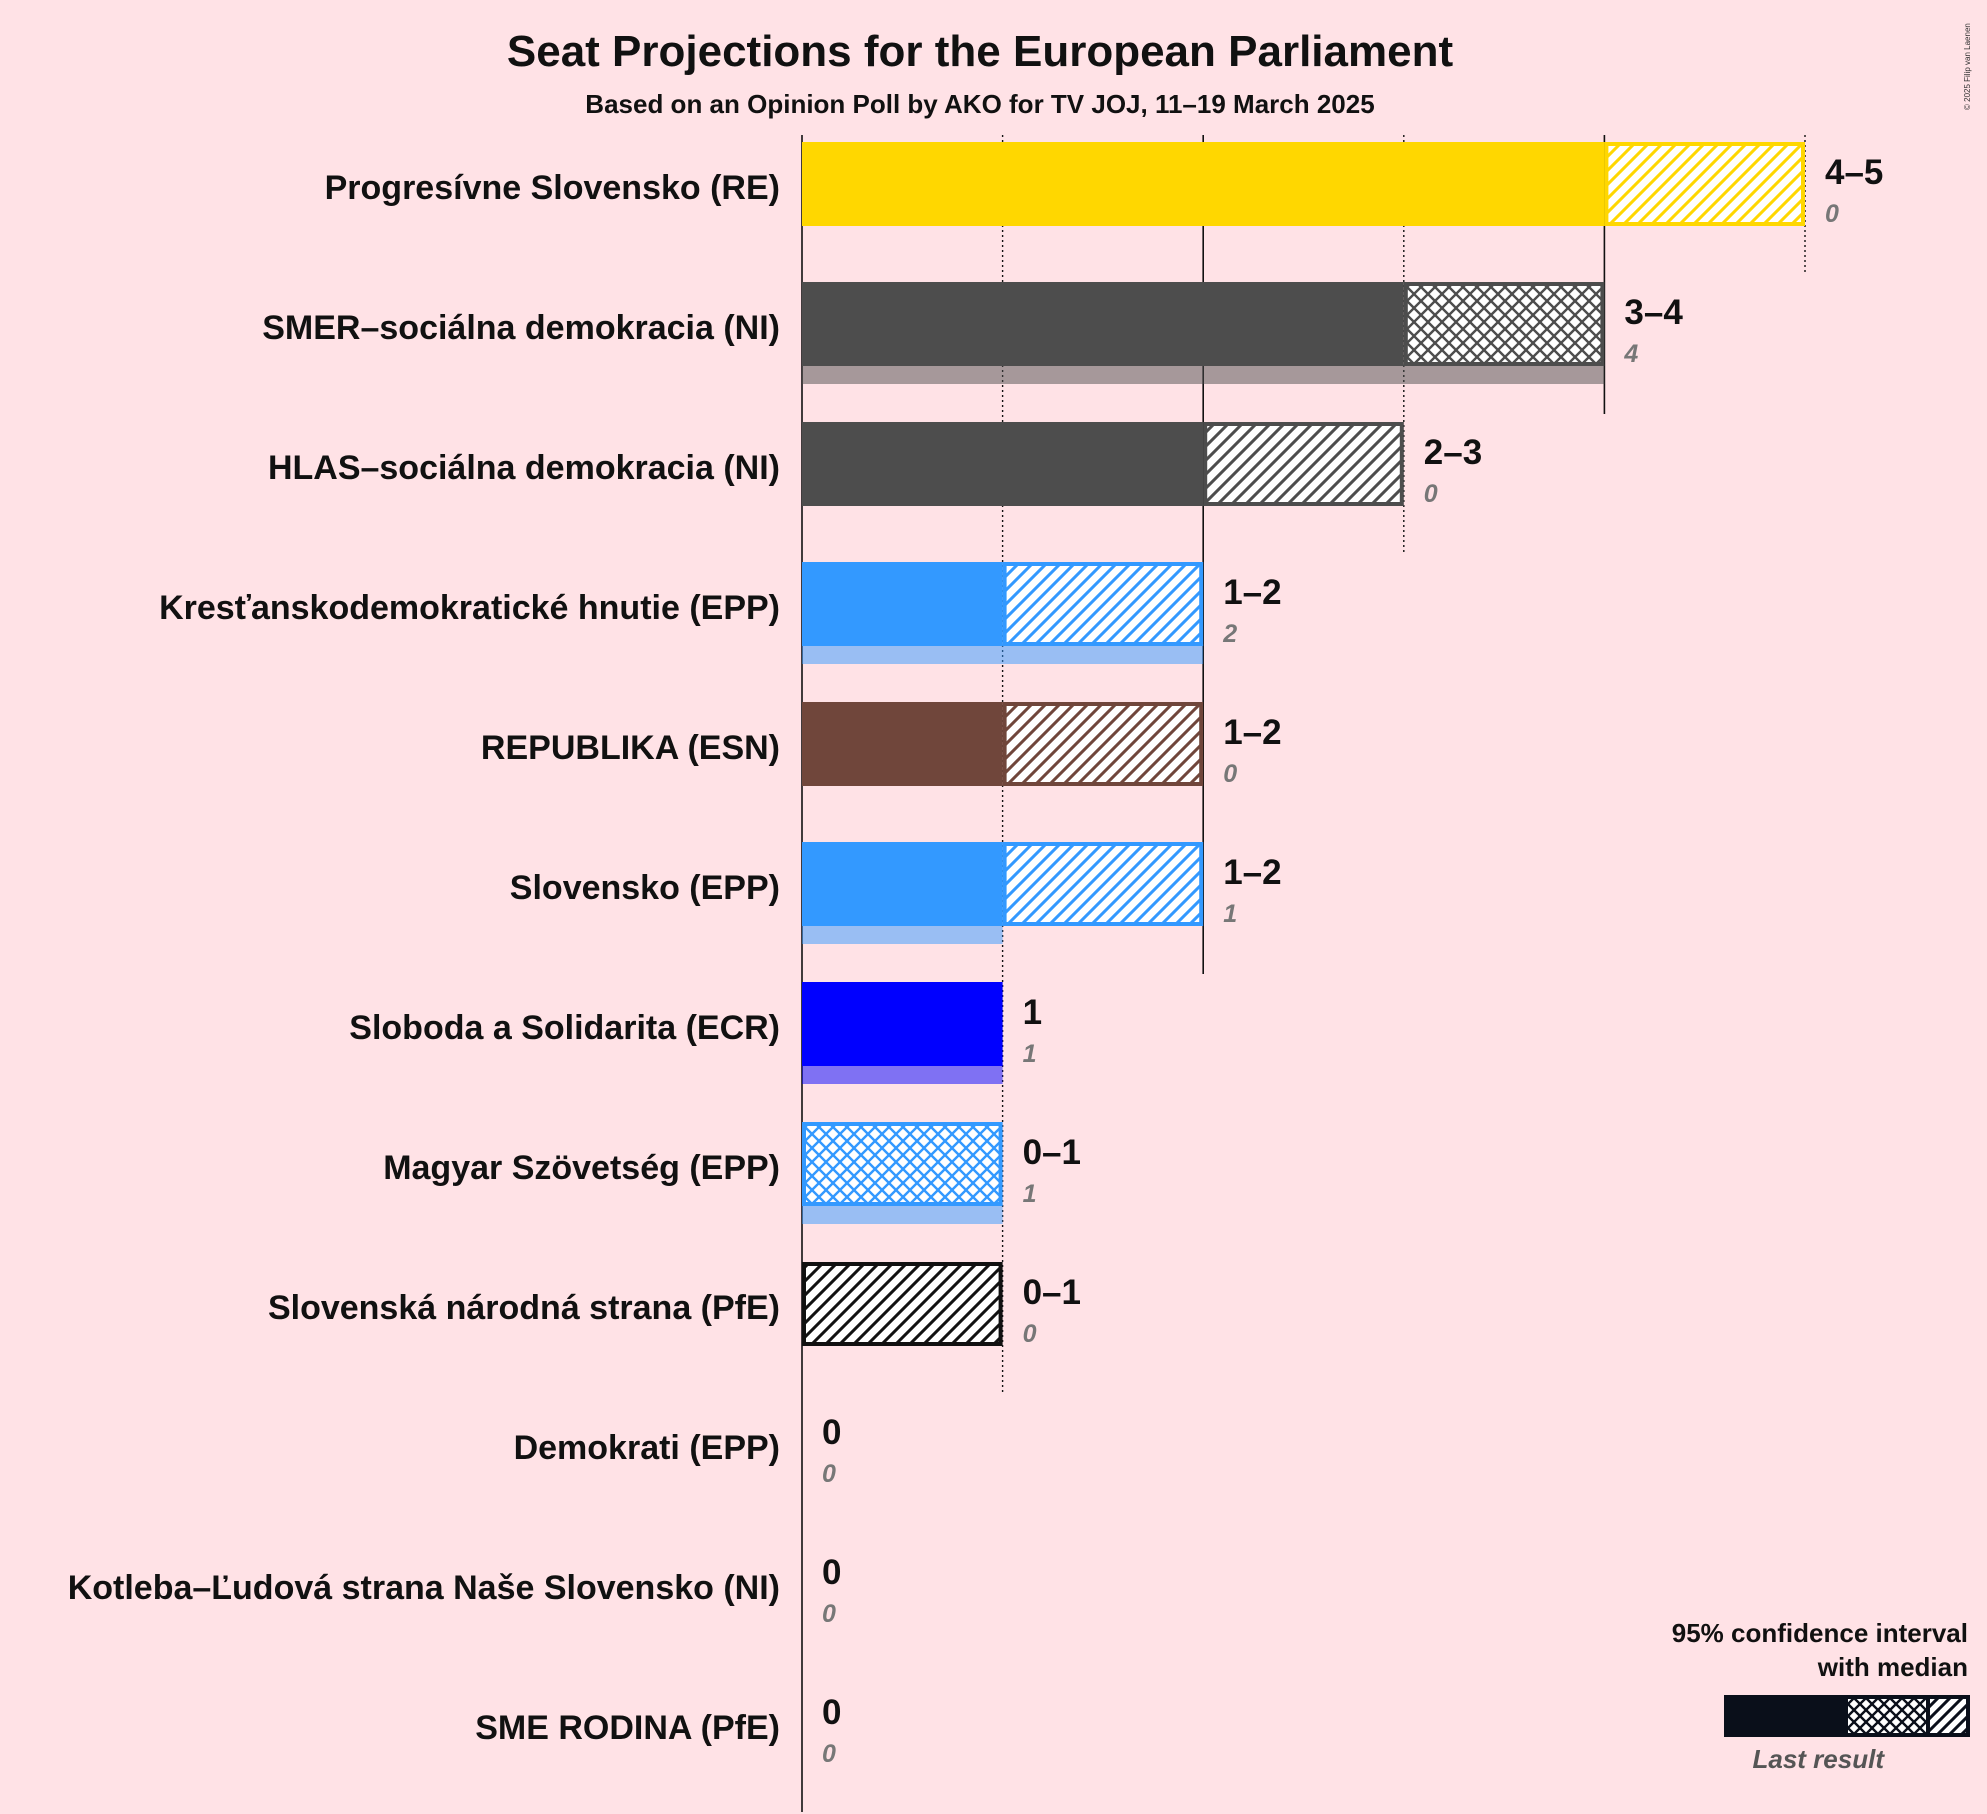 The width and height of the screenshot is (1987, 1814). I want to click on legend-line-1: 95% confidence interval, so click(1820, 1633).